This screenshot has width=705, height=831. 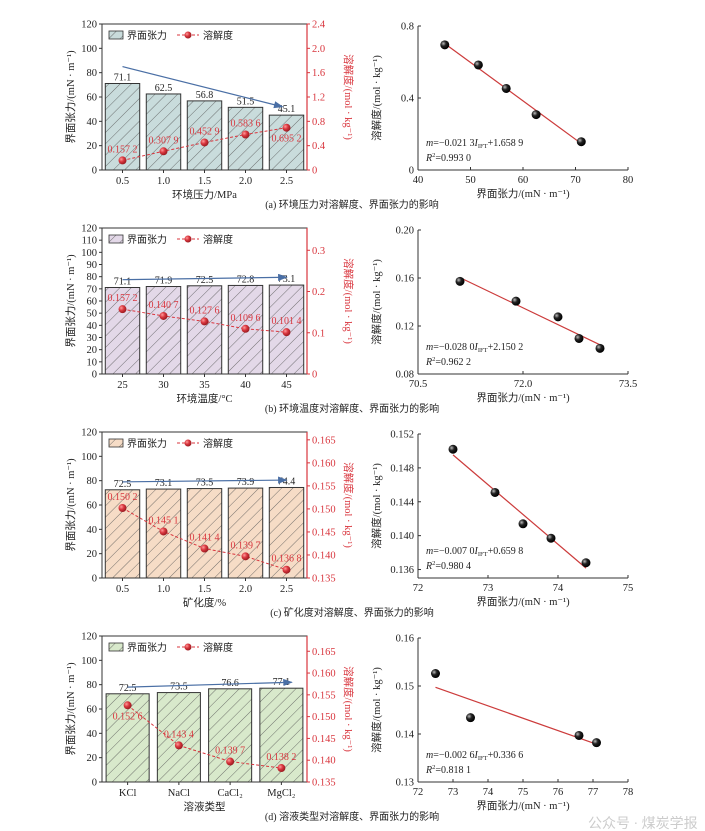 What do you see at coordinates (179, 687) in the screenshot?
I see `bar-value-label: 73.5` at bounding box center [179, 687].